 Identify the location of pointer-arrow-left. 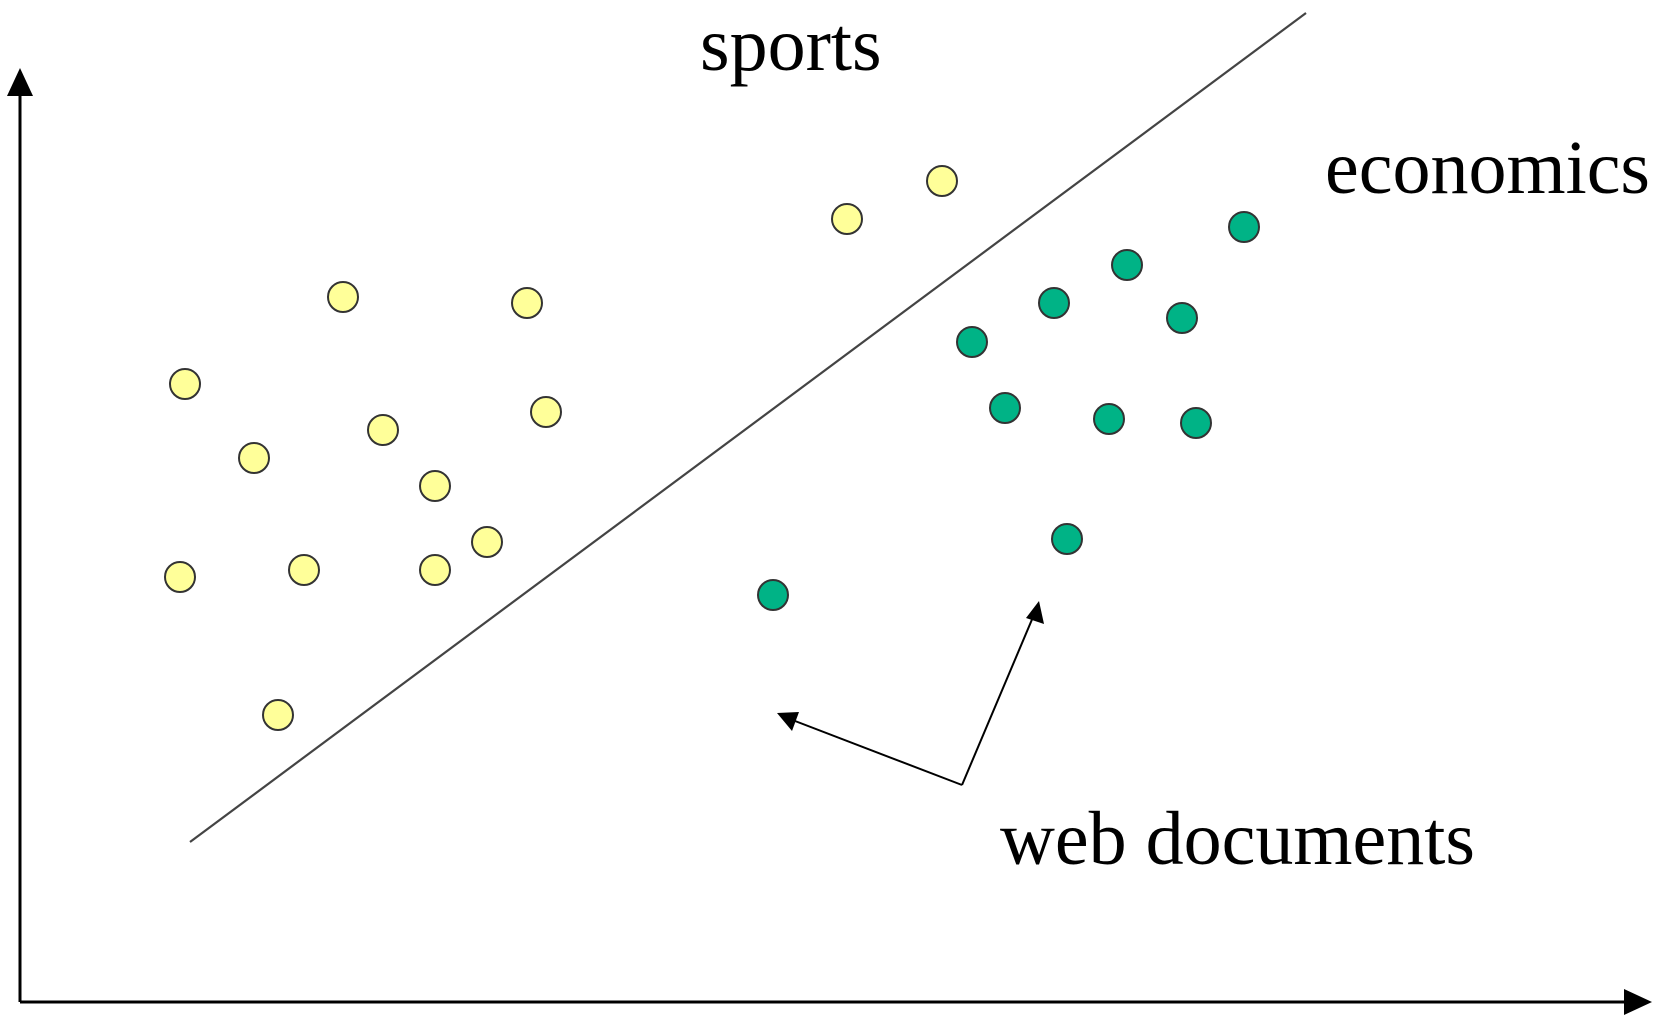
(872, 750).